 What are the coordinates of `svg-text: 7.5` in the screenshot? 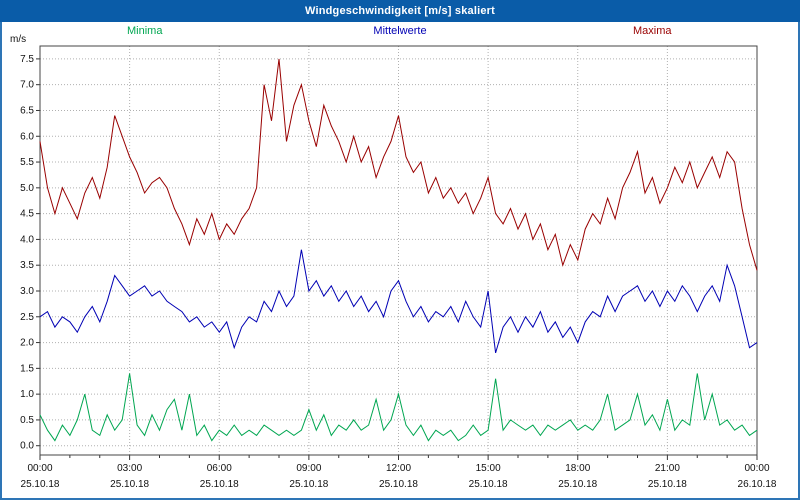 It's located at (27, 59).